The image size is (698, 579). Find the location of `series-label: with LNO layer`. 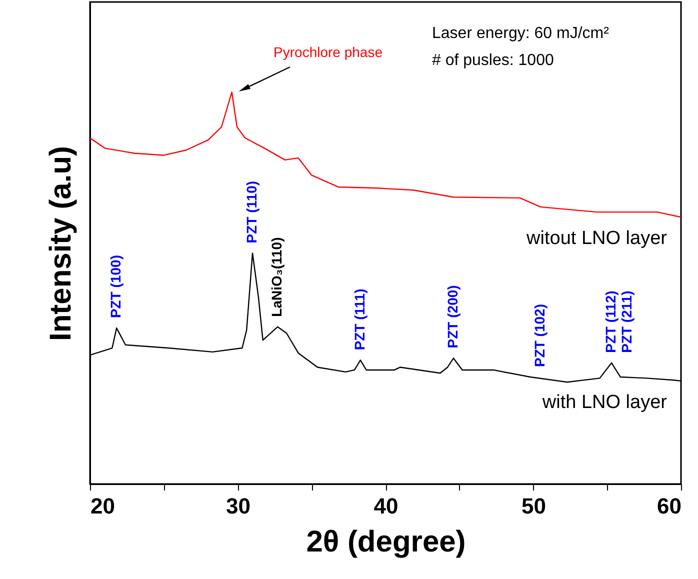

series-label: with LNO layer is located at coordinates (604, 402).